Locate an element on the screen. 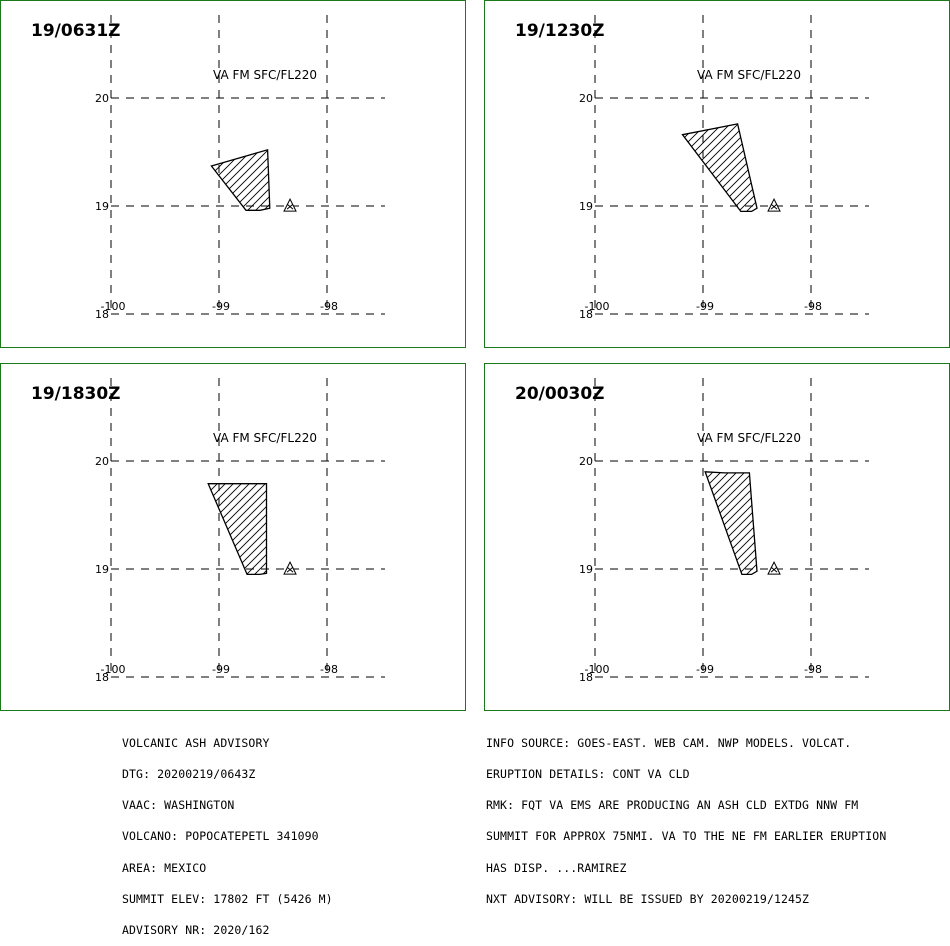 This screenshot has width=950, height=946. panel-1-map: 20 19 18-100 -99 -98 19/0631Z VA FM SFC/FL220 is located at coordinates (208, 168).